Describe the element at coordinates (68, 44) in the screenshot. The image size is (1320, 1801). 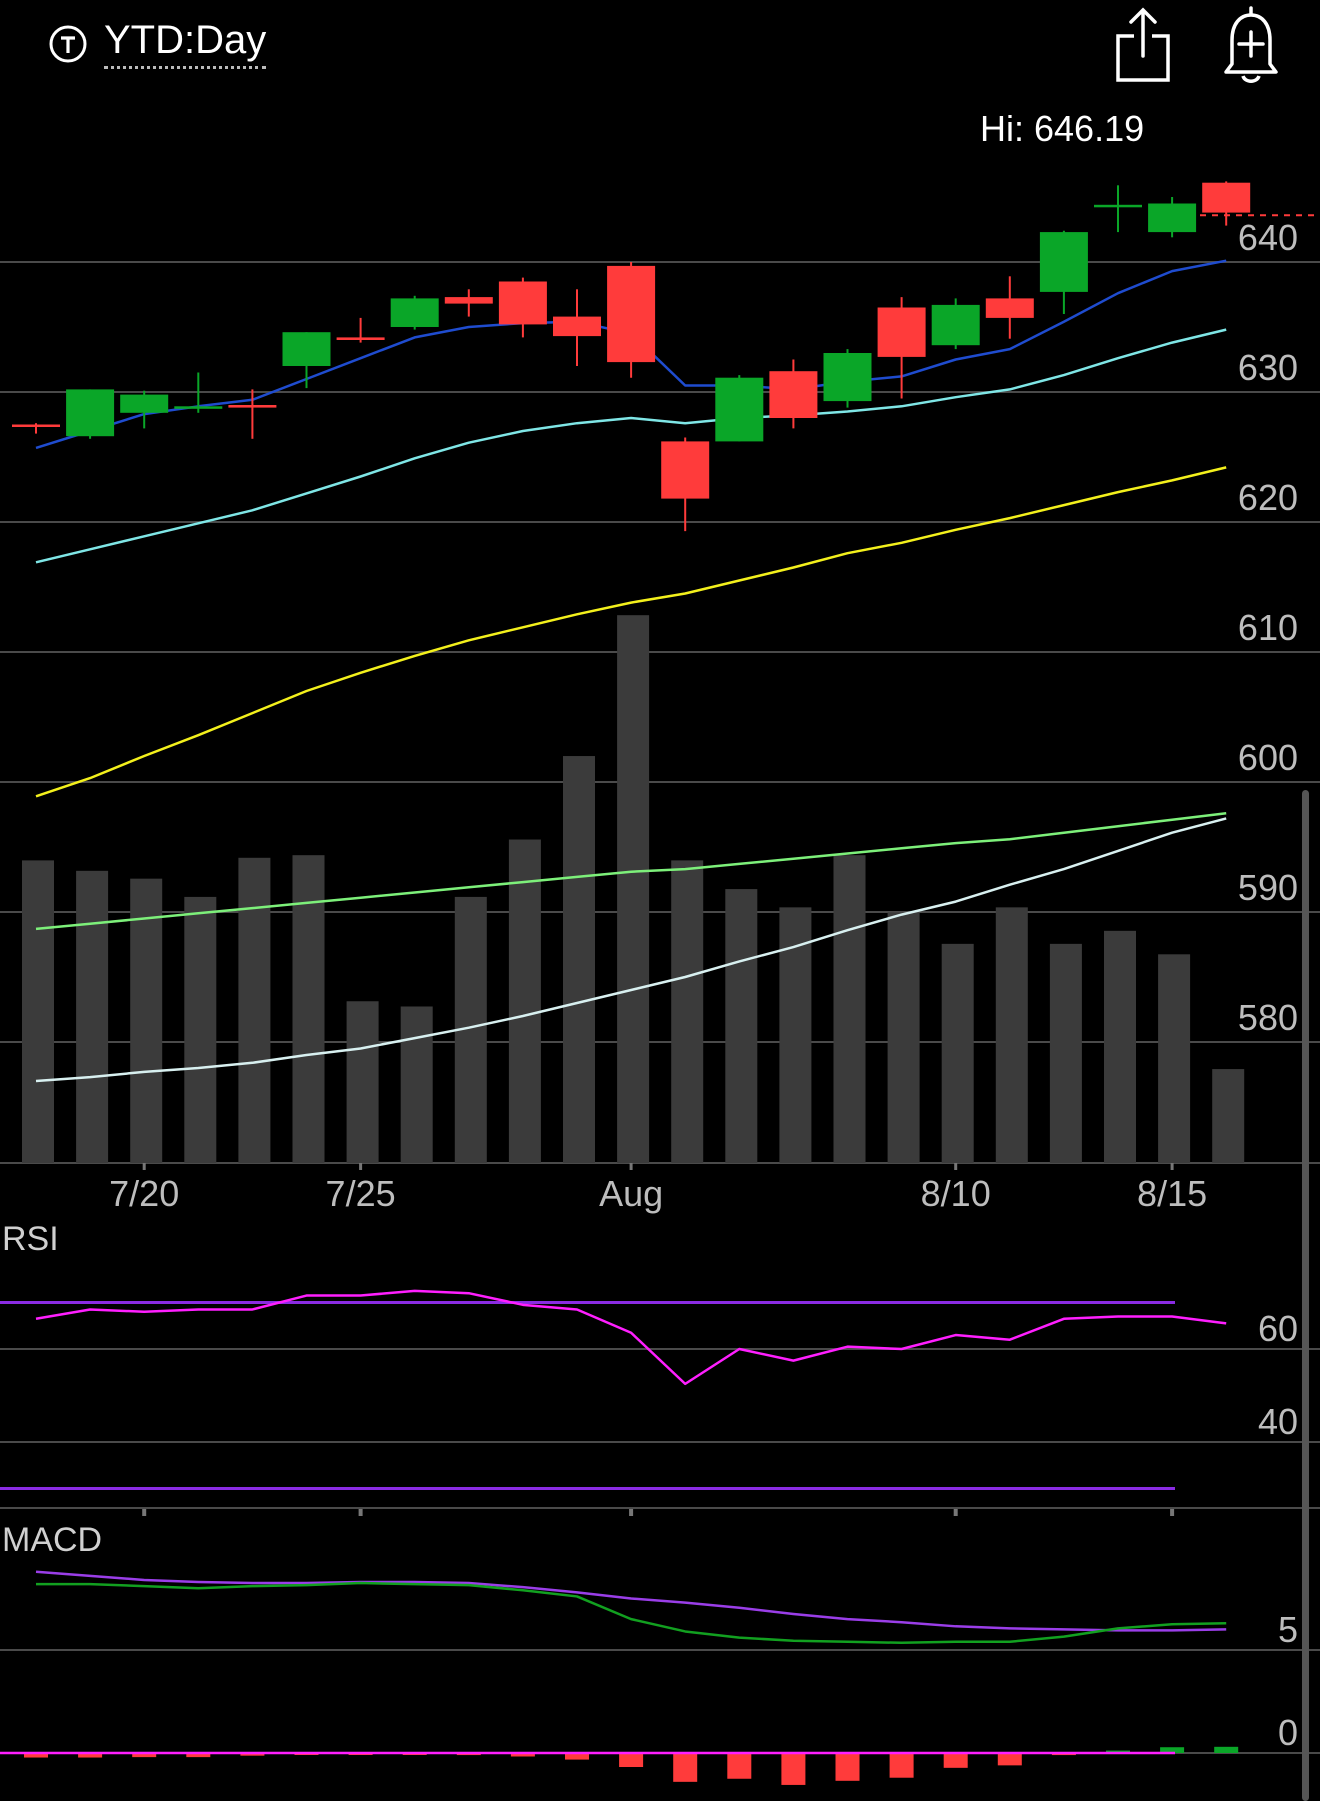
I see `ticker-t-icon` at that location.